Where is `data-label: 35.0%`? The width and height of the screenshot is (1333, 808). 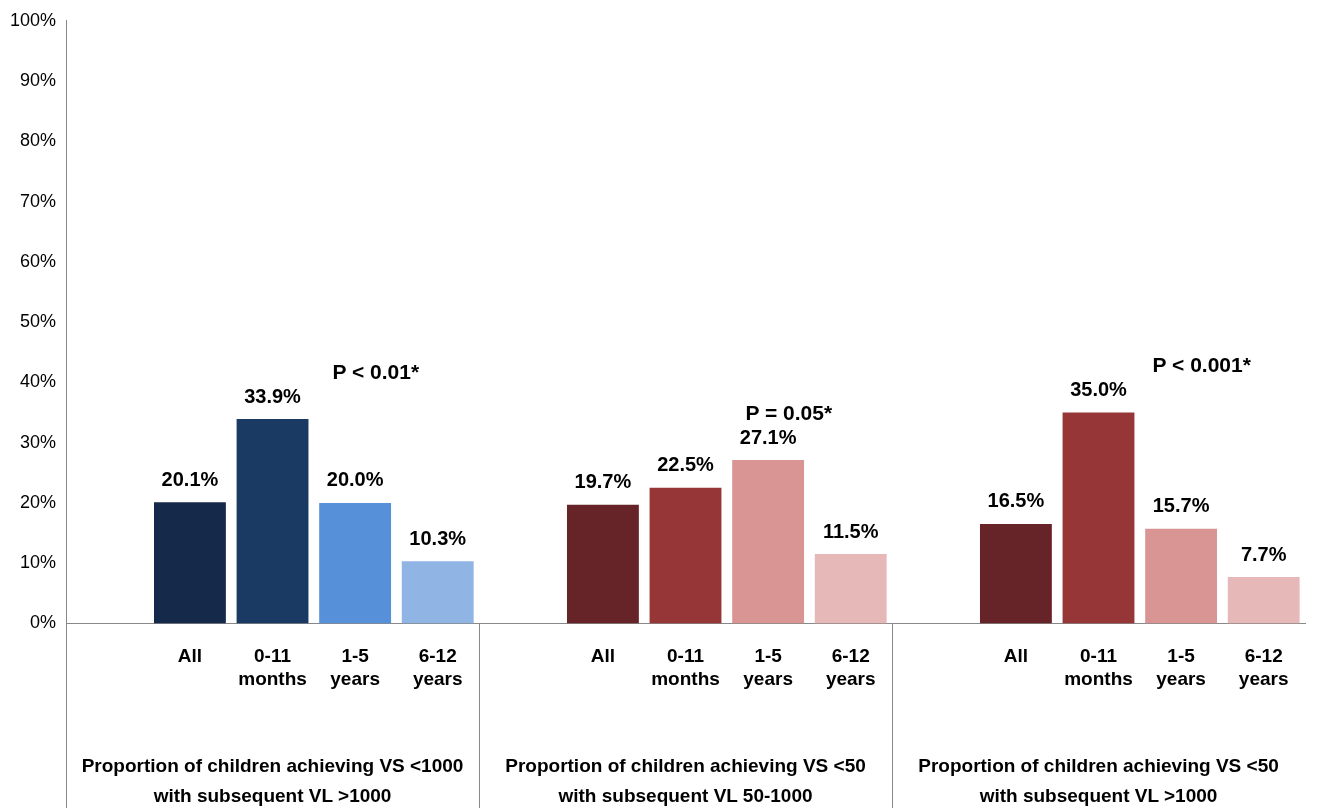 data-label: 35.0% is located at coordinates (1099, 389).